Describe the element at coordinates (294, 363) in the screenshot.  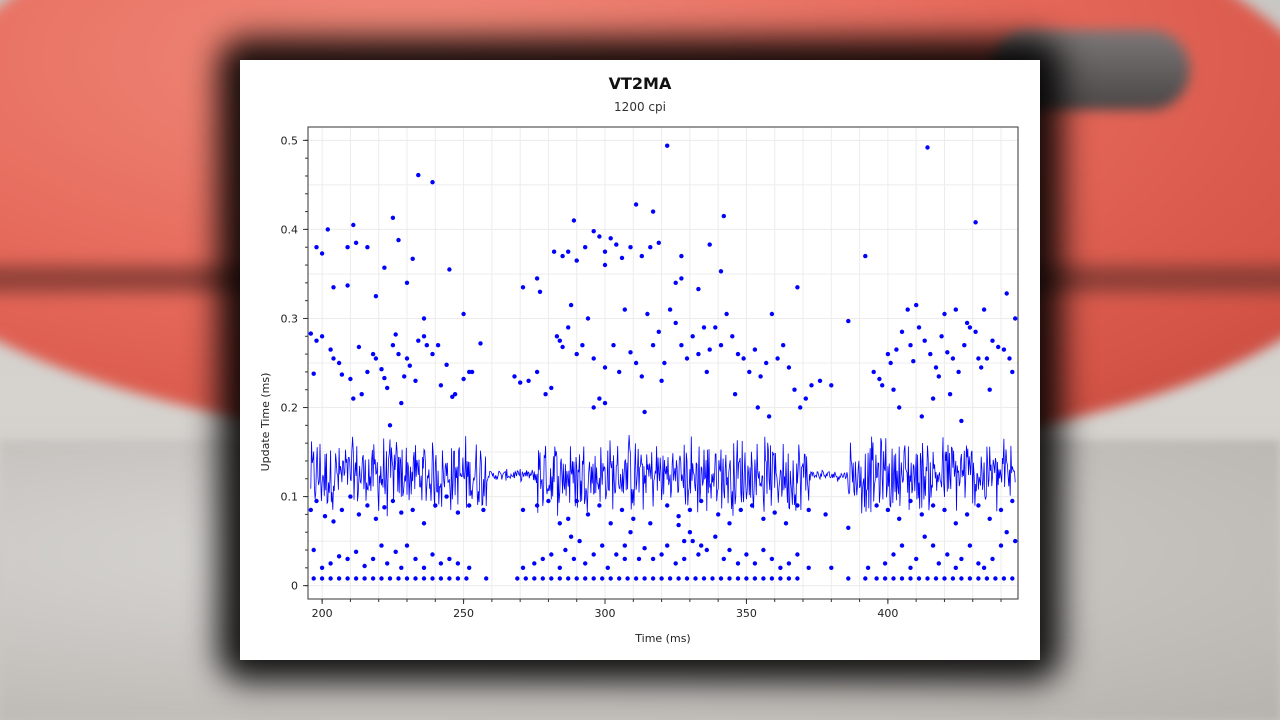
I see `y-axis-ticks: 0 0.1 0.2 0.3 0.4 0.5` at that location.